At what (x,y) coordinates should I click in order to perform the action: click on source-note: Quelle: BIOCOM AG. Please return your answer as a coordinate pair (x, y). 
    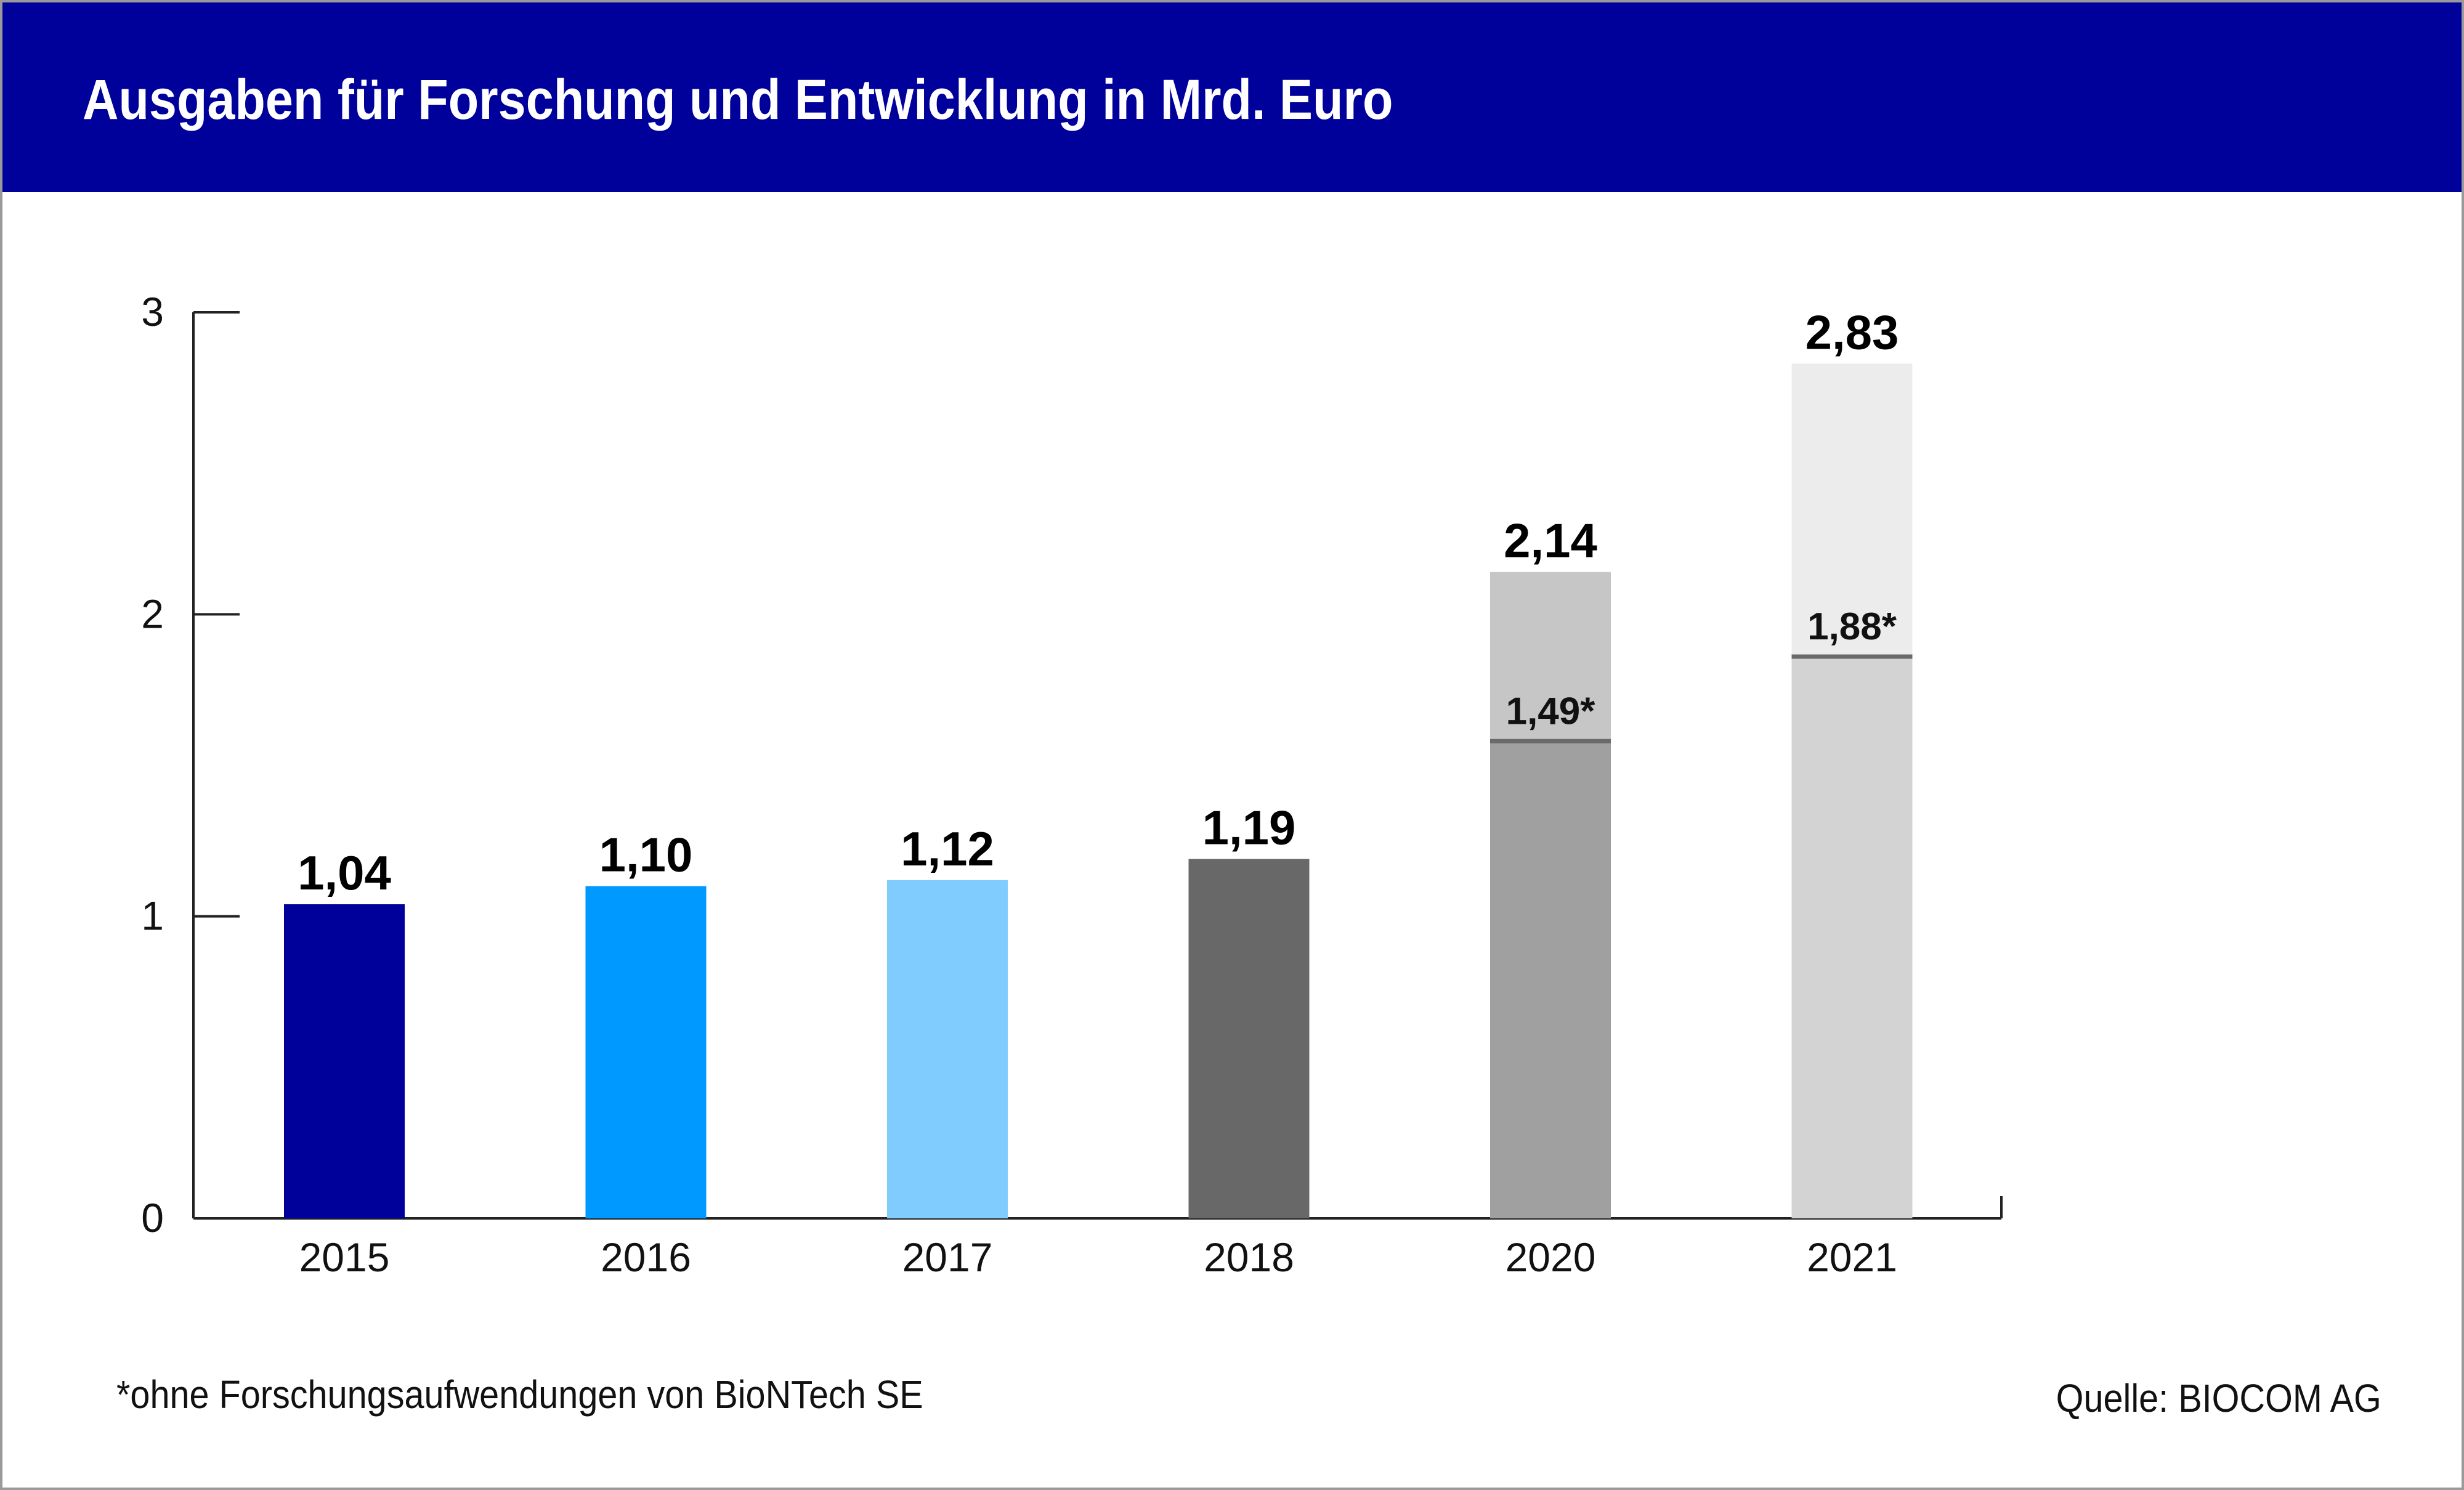
    Looking at the image, I should click on (2218, 1398).